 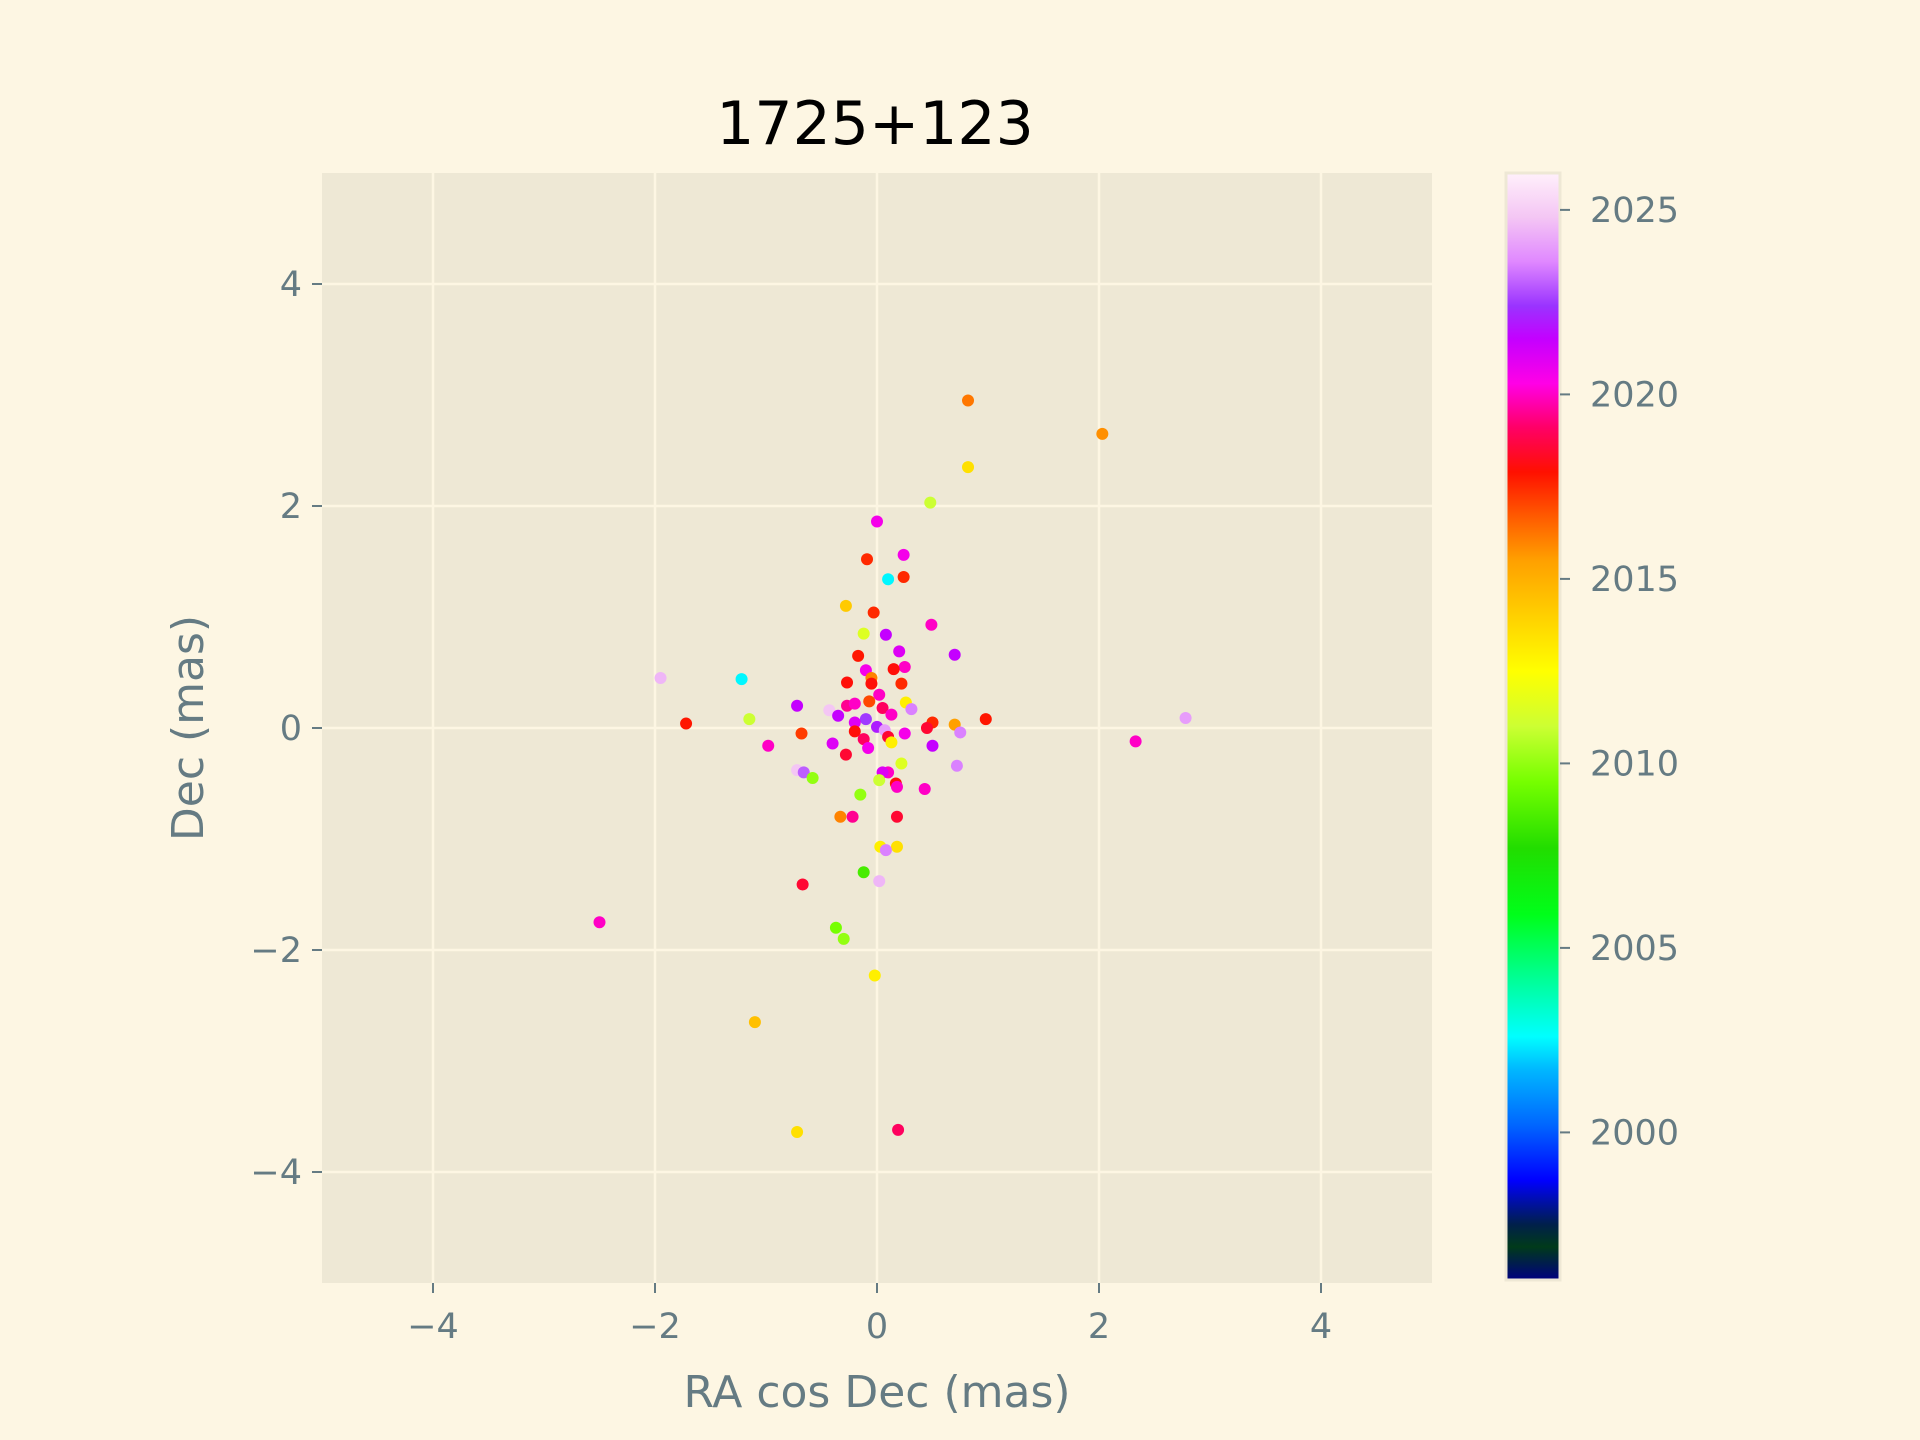 What do you see at coordinates (655, 1327) in the screenshot?
I see `x-tick-label: −2` at bounding box center [655, 1327].